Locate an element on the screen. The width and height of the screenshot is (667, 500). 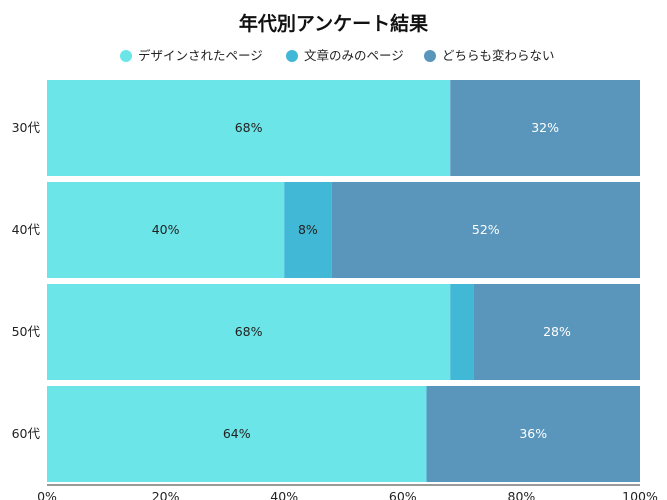
data-label-0-0: 68% is located at coordinates (249, 127).